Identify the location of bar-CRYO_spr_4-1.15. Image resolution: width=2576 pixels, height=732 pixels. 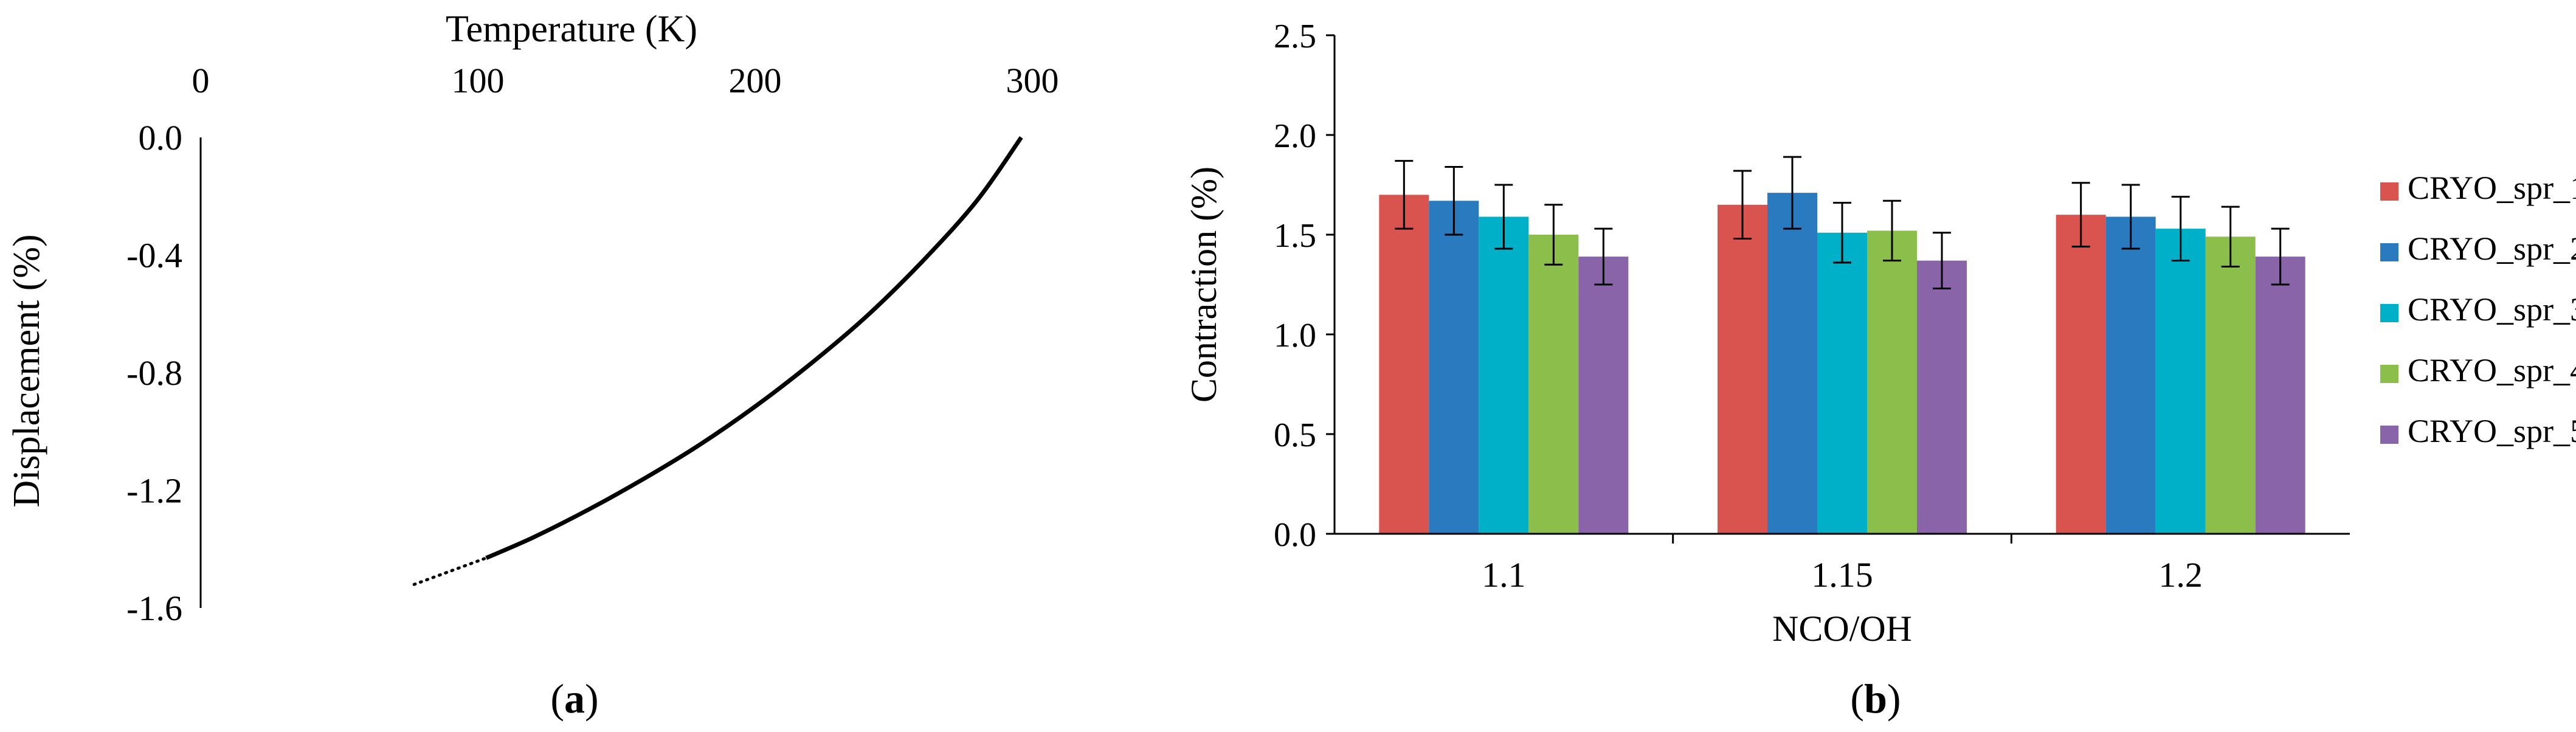
(1892, 382).